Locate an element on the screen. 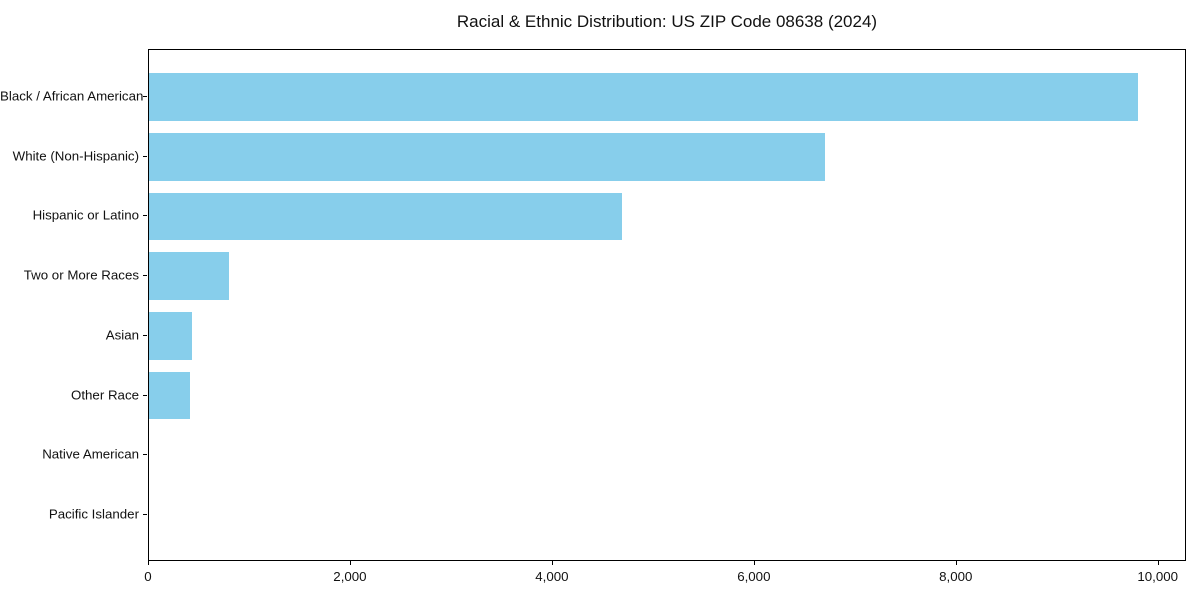  x-tick-label: 2,000 is located at coordinates (350, 576).